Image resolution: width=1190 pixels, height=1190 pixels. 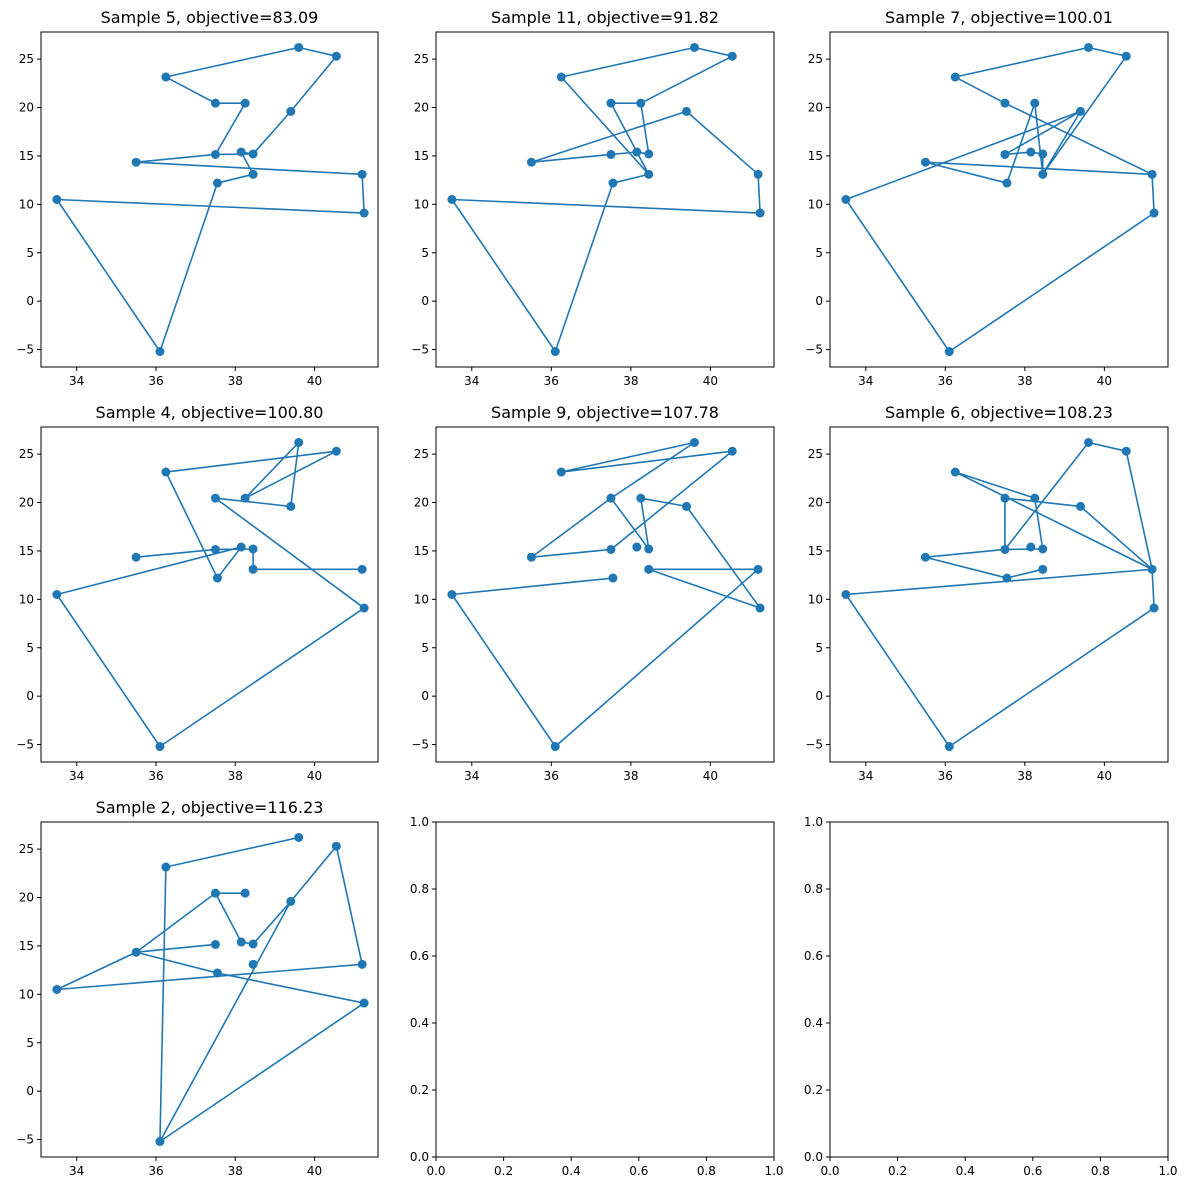 I want to click on x-tick-label: 0.0, so click(x=829, y=1171).